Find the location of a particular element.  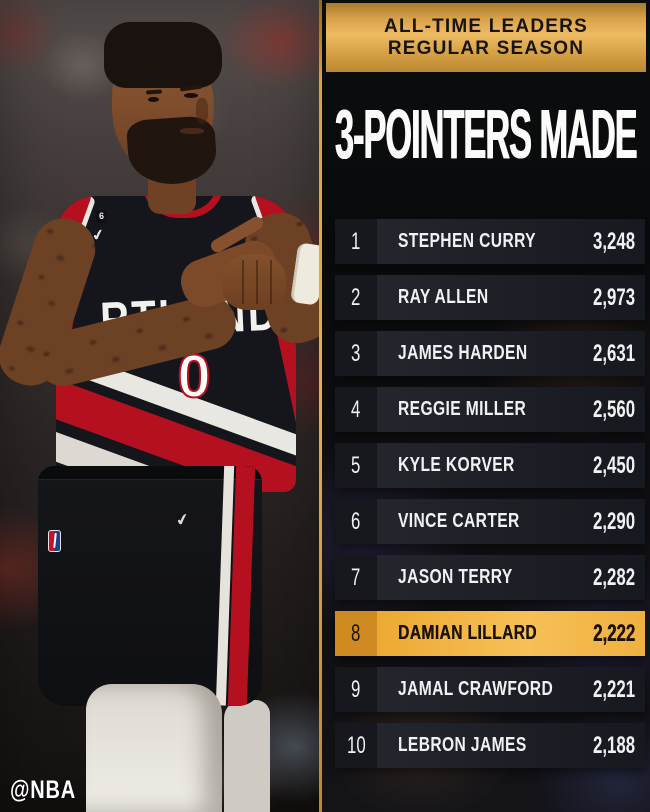

stat-value-cell: 2,560 is located at coordinates (613, 409).